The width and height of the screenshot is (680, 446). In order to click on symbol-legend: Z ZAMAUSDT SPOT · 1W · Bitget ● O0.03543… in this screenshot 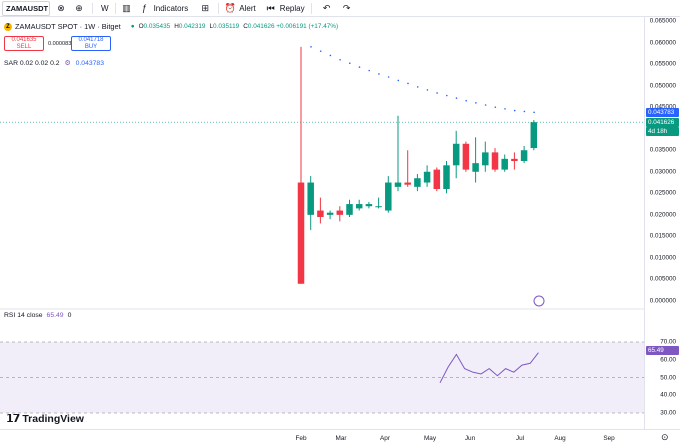, I will do `click(171, 26)`.